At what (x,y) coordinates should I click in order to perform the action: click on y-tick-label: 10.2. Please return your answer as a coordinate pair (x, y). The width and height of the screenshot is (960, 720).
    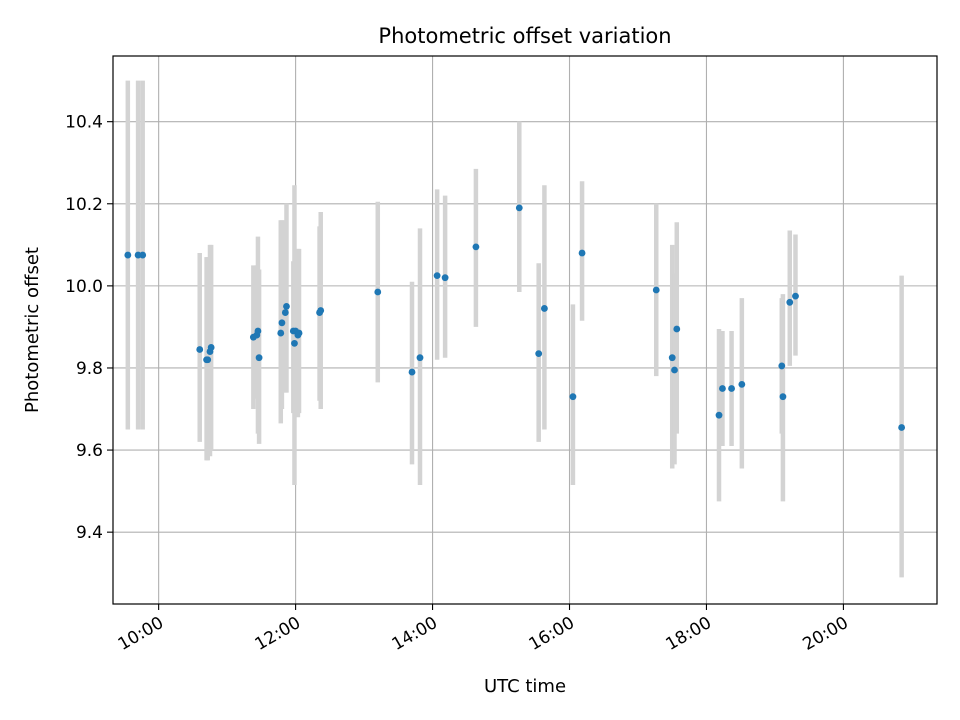
    Looking at the image, I should click on (84, 205).